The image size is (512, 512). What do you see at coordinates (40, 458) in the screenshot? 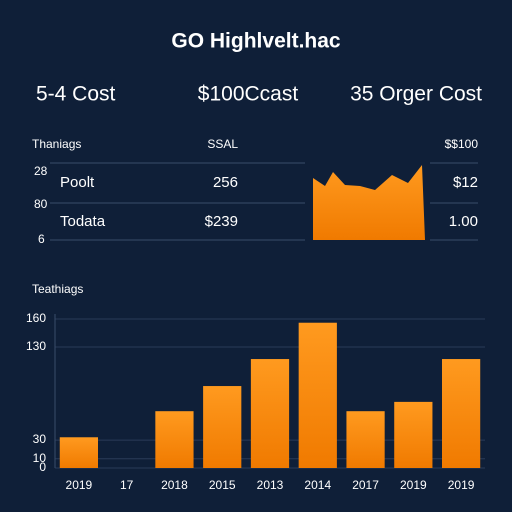
I see `y-tick-label: 10` at bounding box center [40, 458].